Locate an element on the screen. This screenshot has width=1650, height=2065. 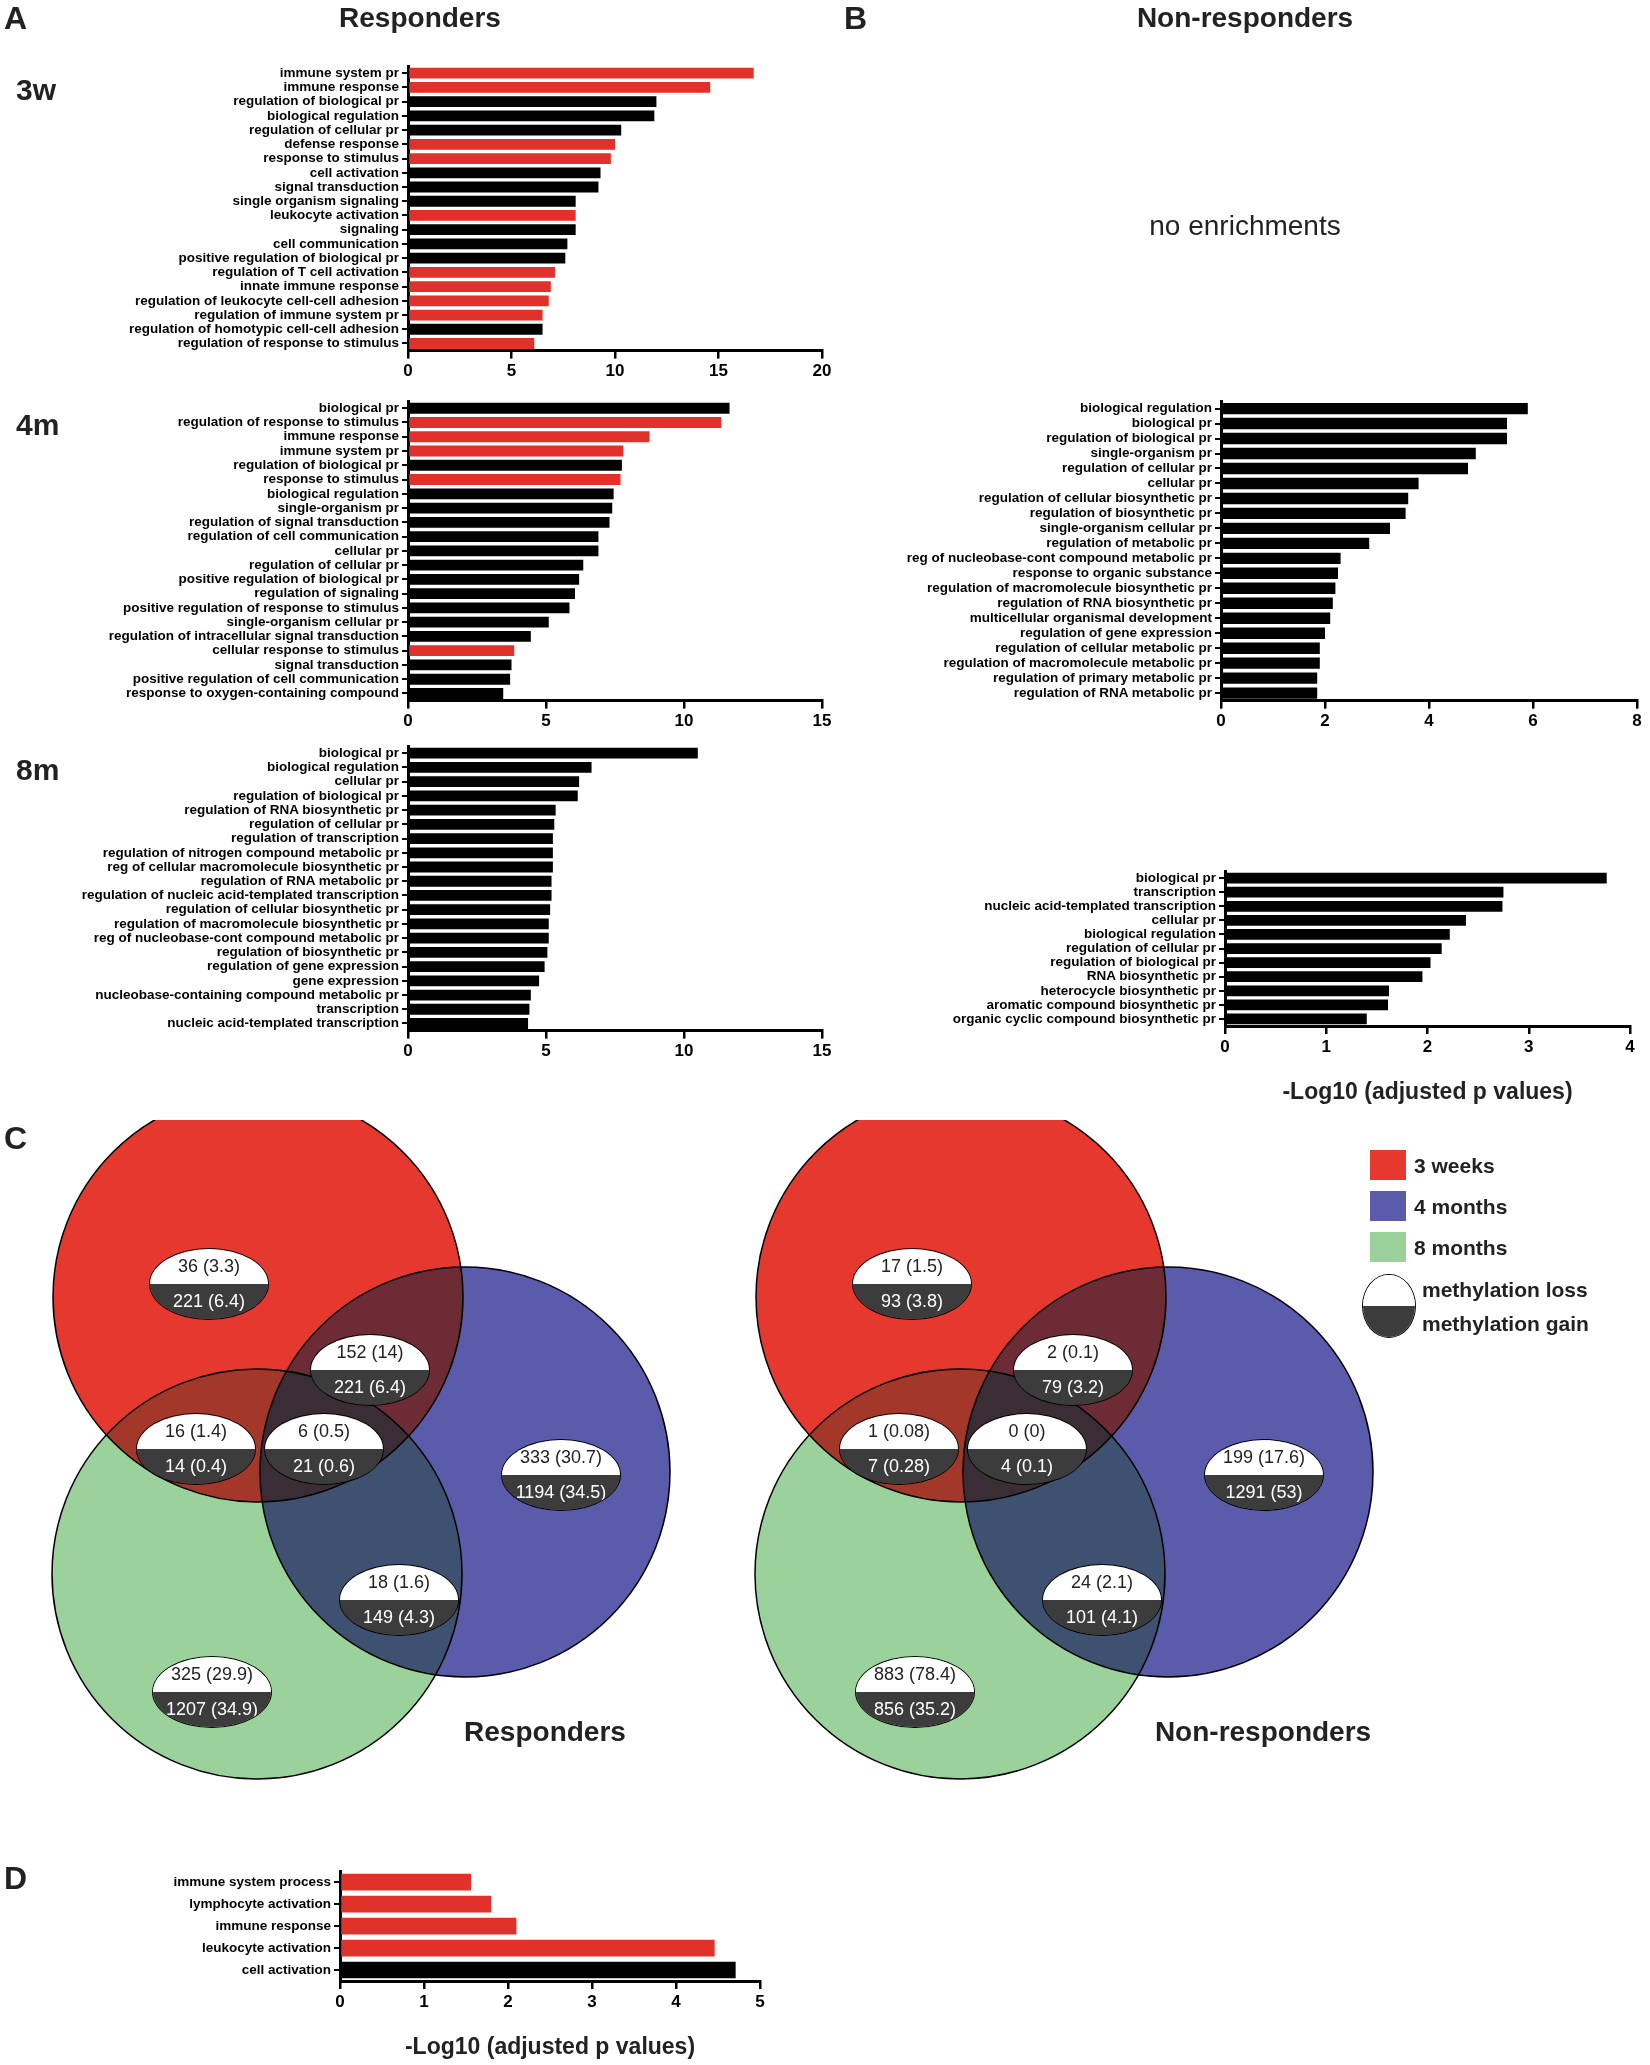
text: 36 (3.3) is located at coordinates (209, 1266).